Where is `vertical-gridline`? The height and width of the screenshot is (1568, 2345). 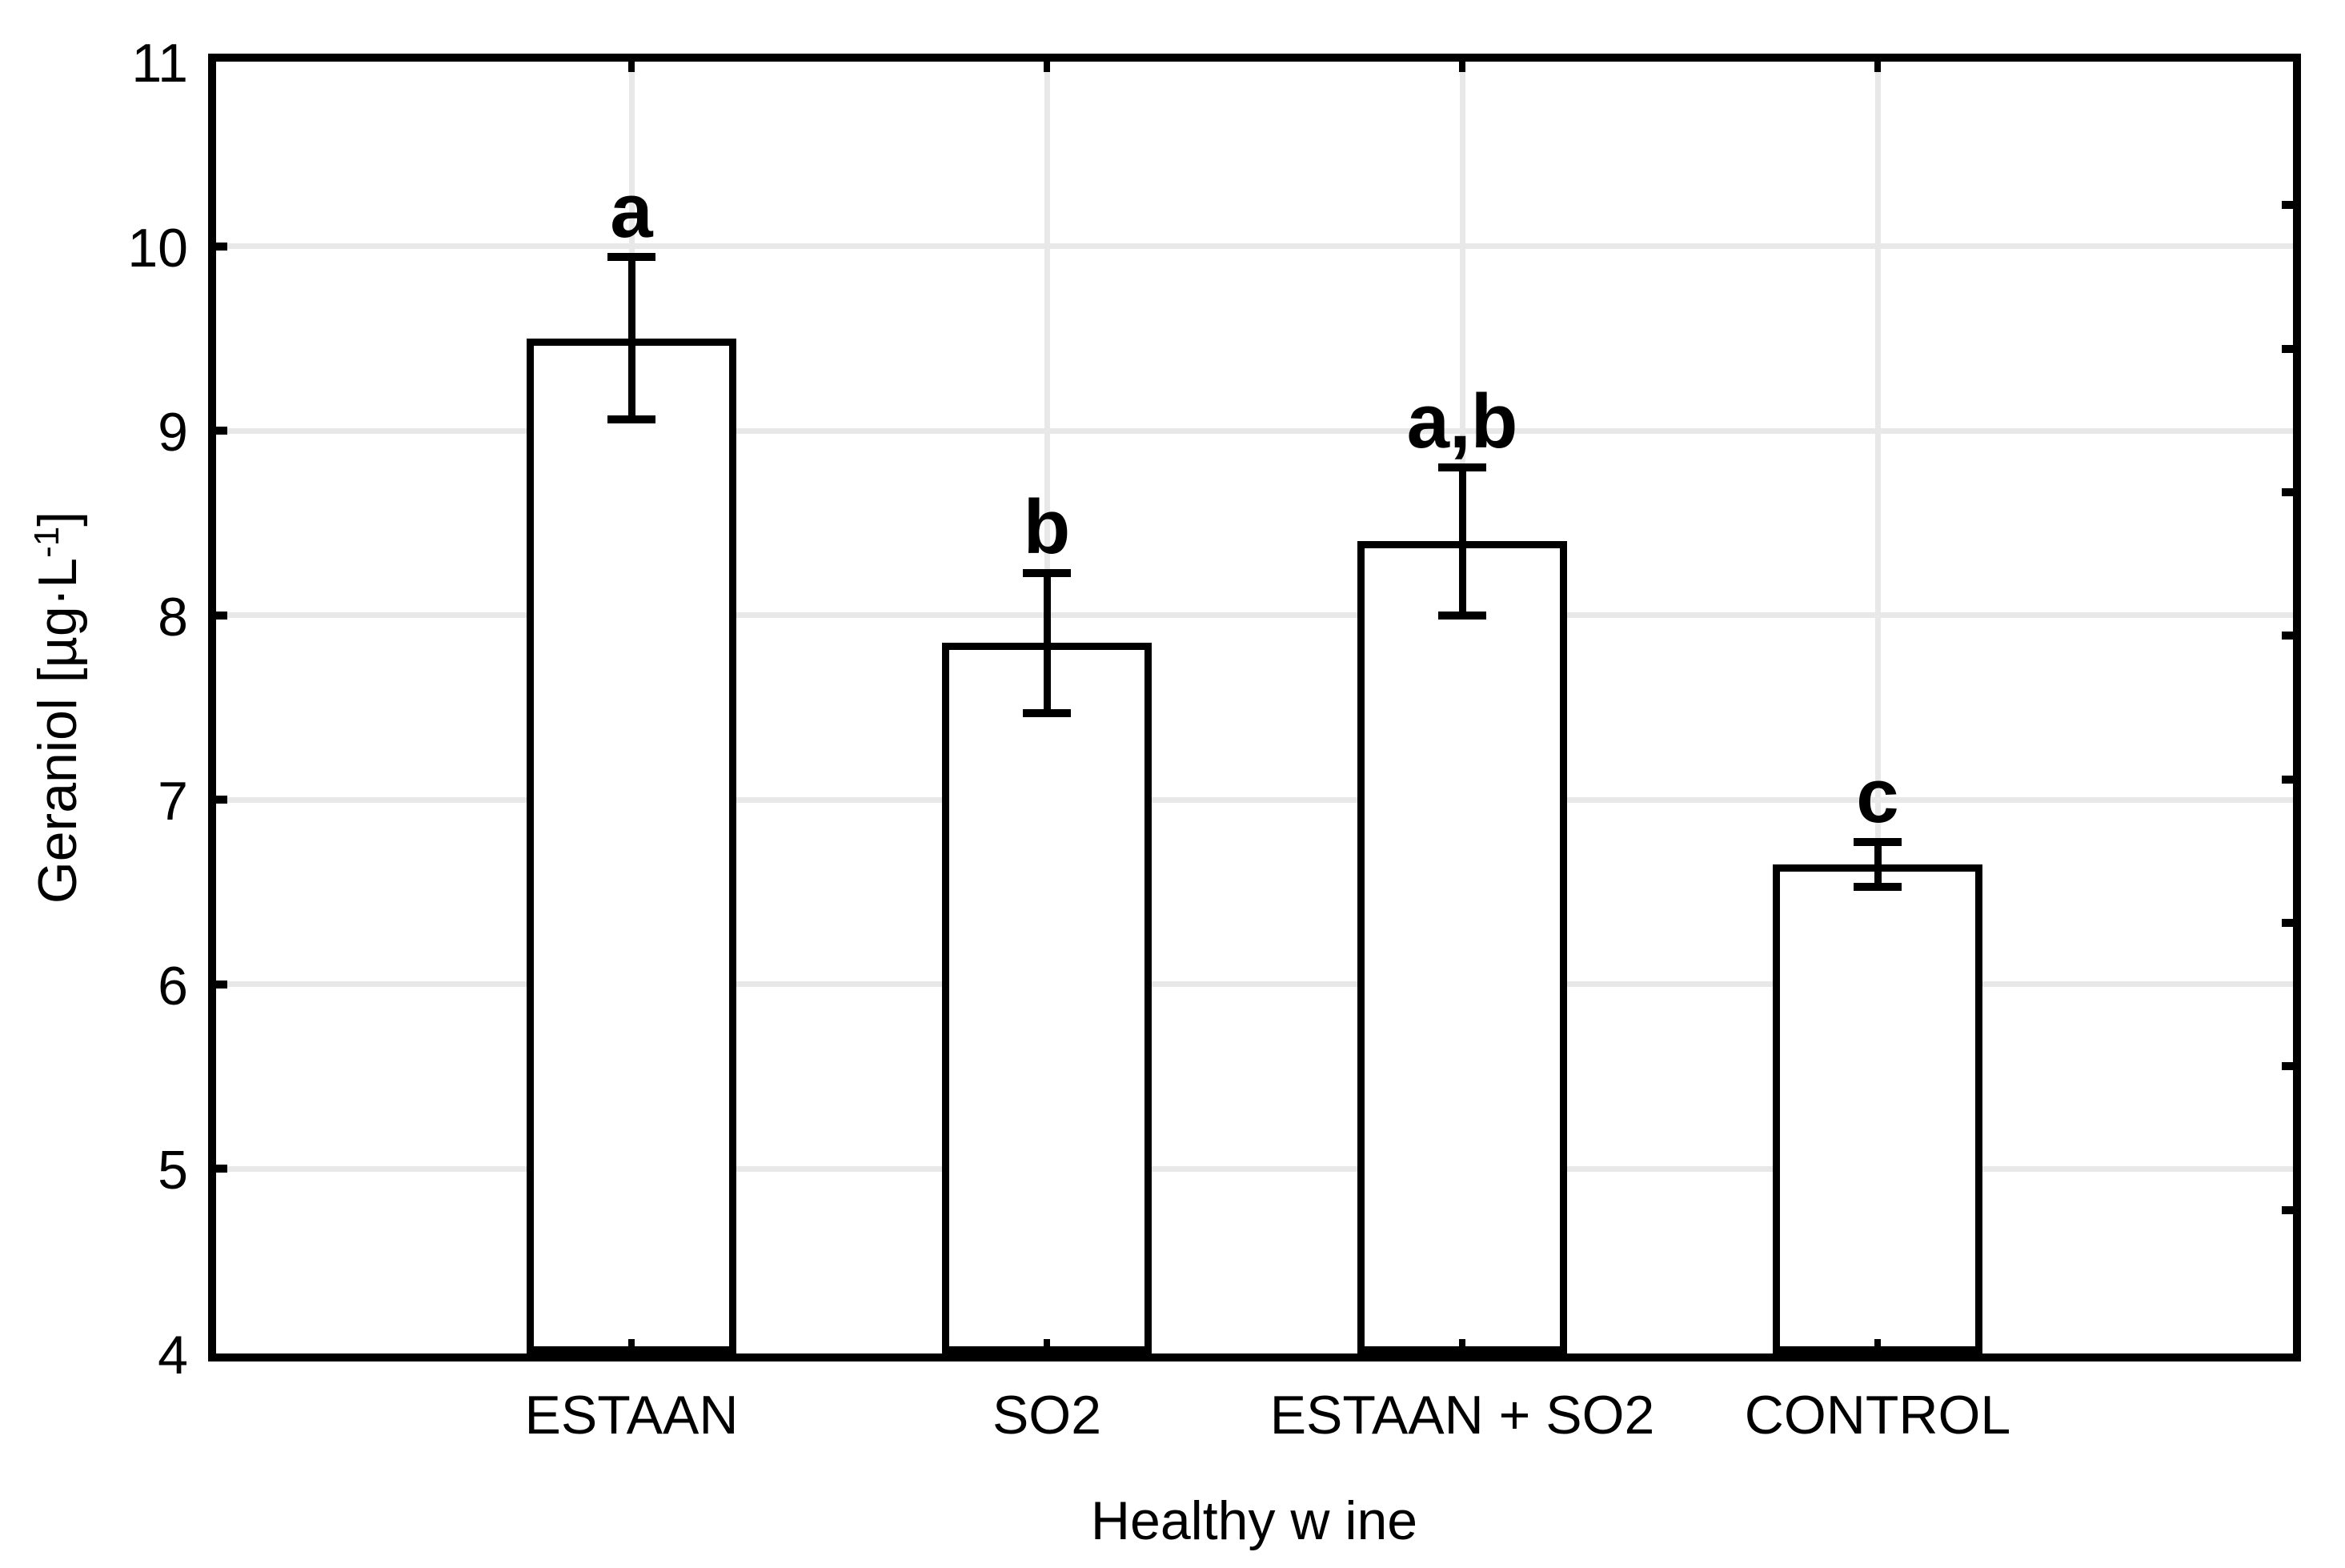
vertical-gridline is located at coordinates (1877, 707).